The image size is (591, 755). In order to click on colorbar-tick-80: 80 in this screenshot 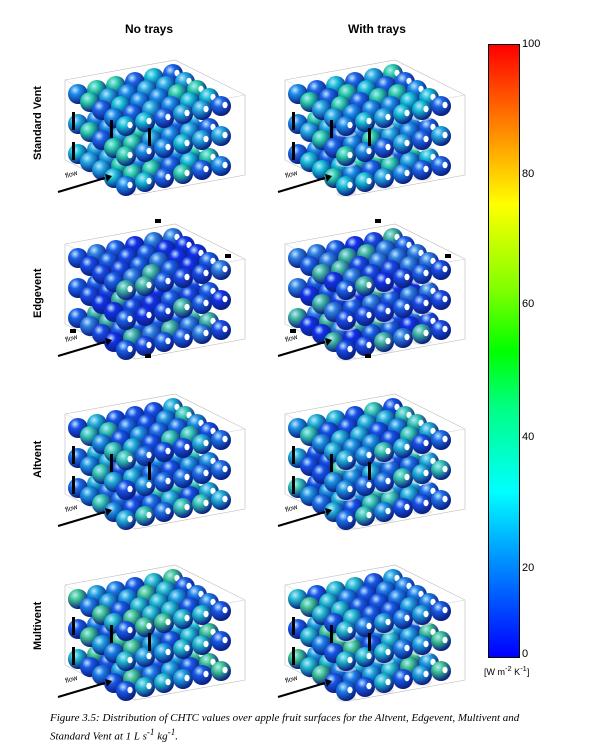, I will do `click(528, 174)`.